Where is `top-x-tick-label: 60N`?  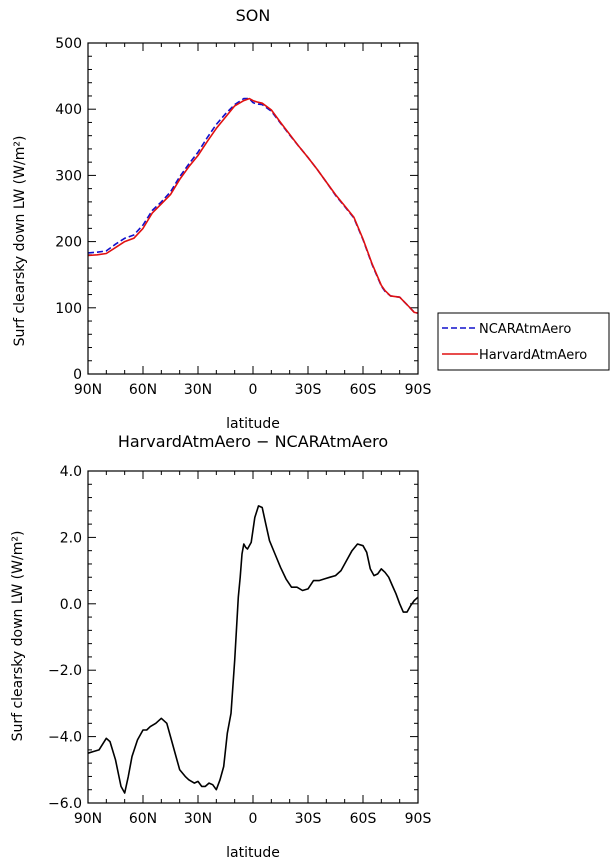
top-x-tick-label: 60N is located at coordinates (143, 390).